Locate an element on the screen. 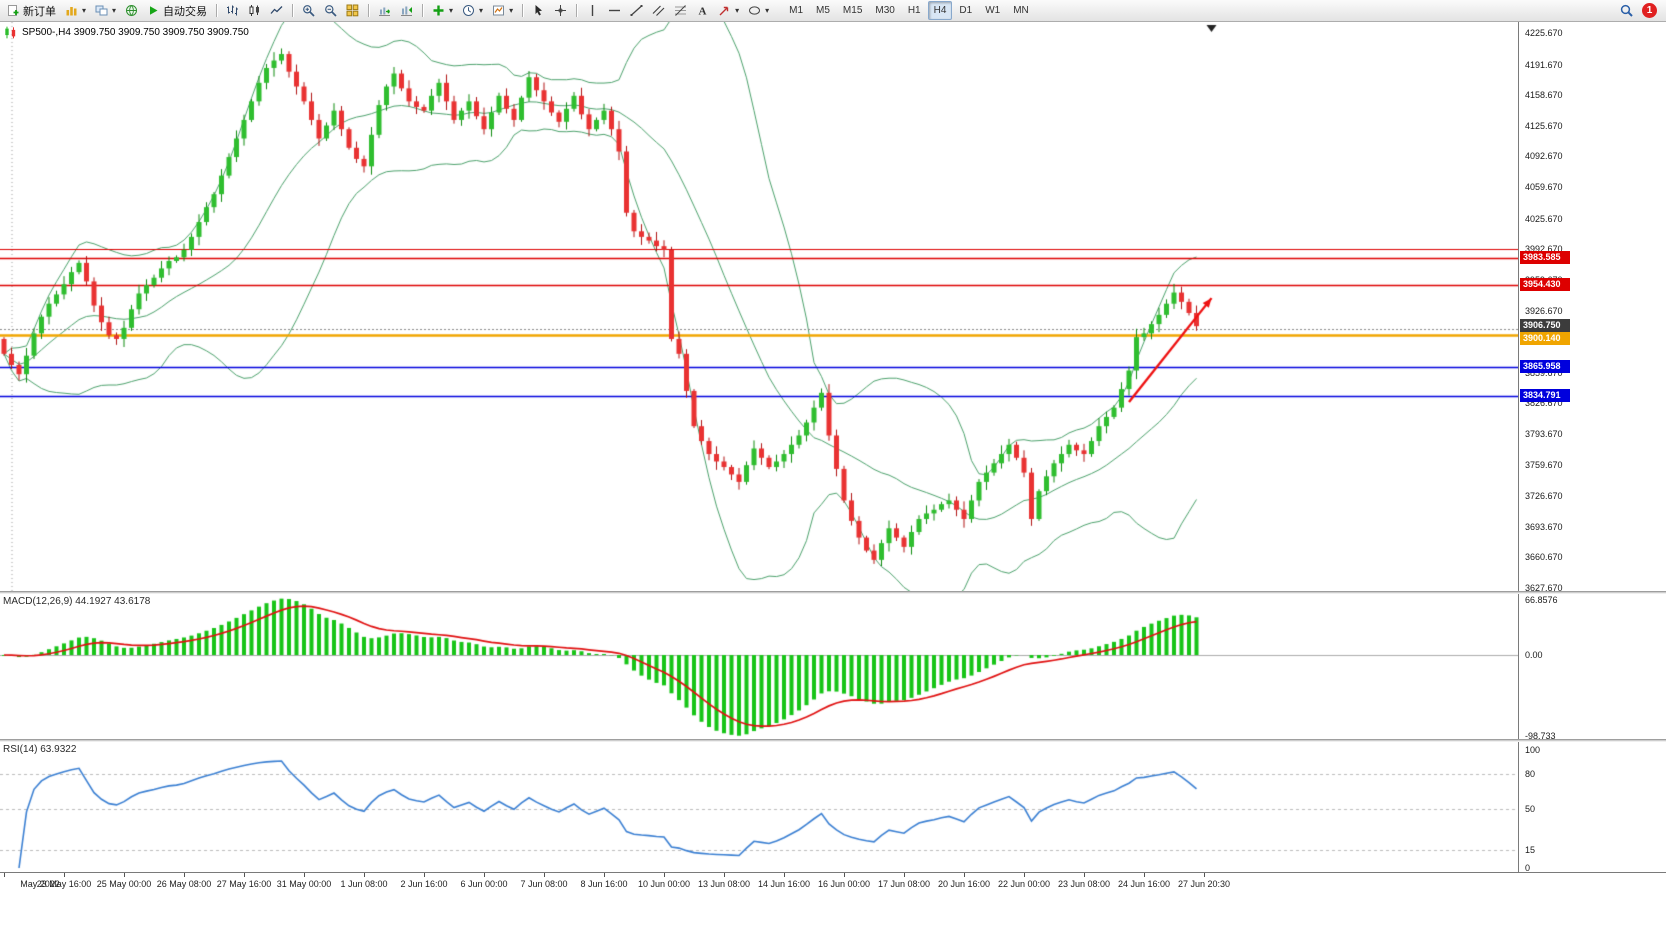 The height and width of the screenshot is (944, 1666). rsi-axis: 100 80 50 15 0 is located at coordinates (1592, 807).